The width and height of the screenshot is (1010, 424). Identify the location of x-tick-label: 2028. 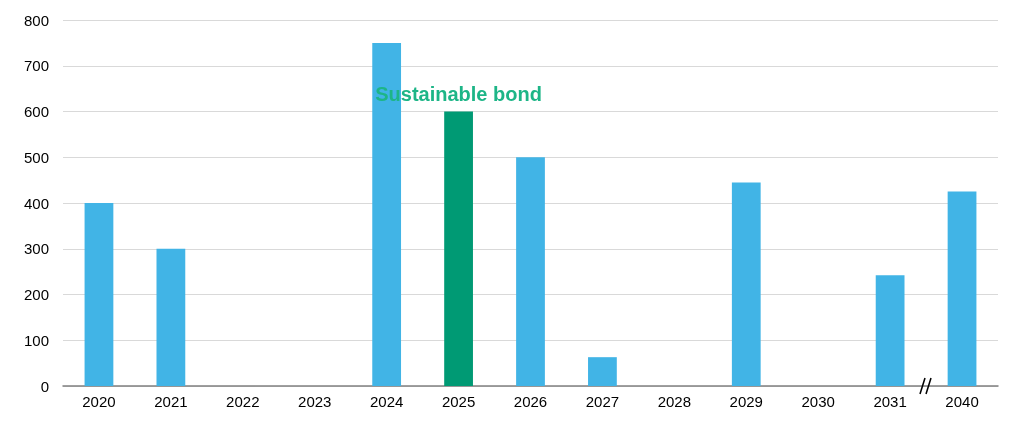
(674, 401).